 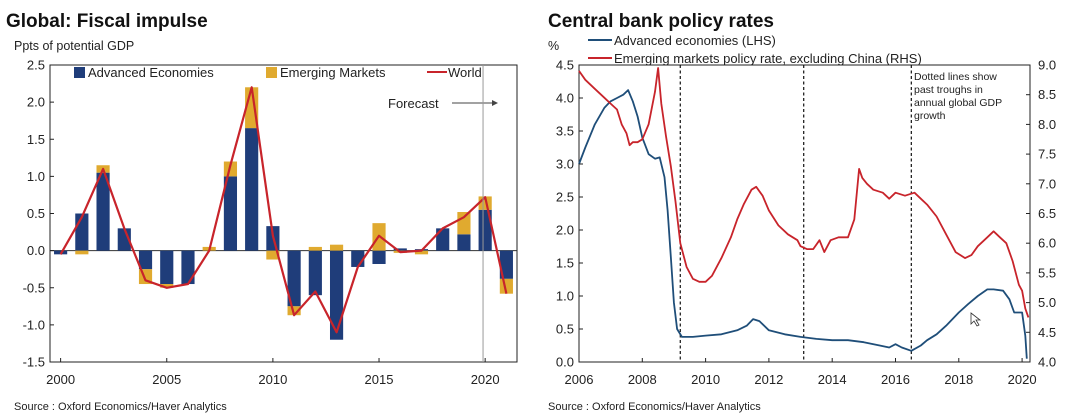 I want to click on right-y-axis-ticks: 9.0 8.5 8.0 7.5 7.0 6.5 6.0 5.5 5.0 4.5 4.0, so click(x=1041, y=214).